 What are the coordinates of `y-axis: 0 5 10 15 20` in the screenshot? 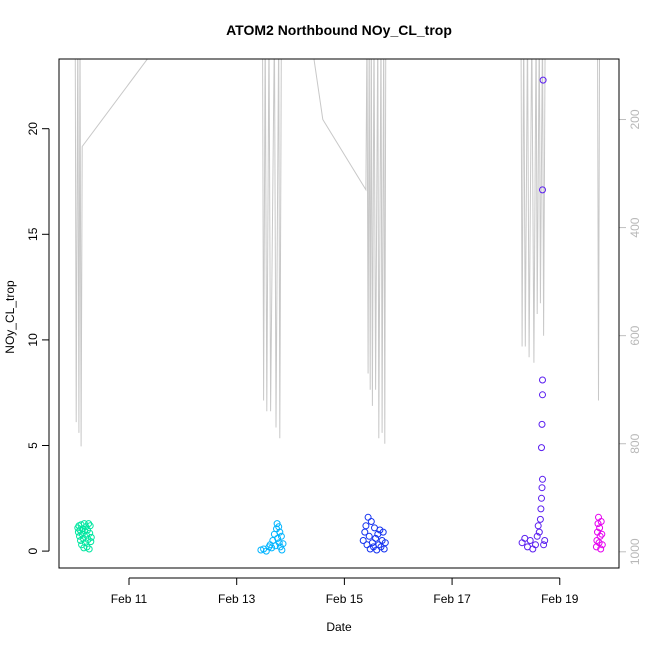 It's located at (38, 338).